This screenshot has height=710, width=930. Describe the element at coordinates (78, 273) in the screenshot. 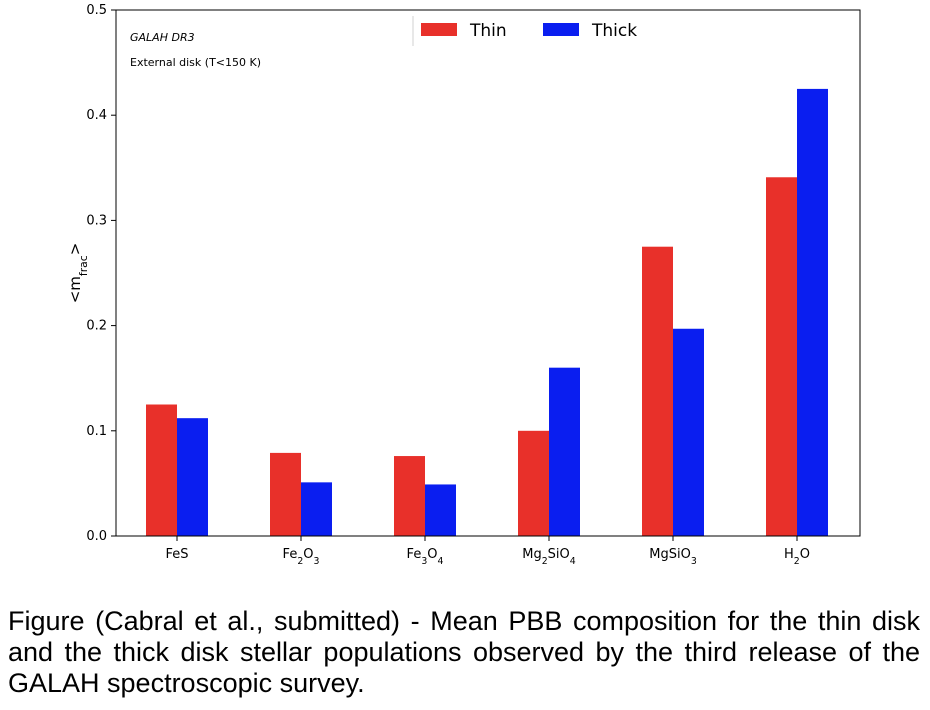

I see `y-axis-label: <mfrac>` at that location.